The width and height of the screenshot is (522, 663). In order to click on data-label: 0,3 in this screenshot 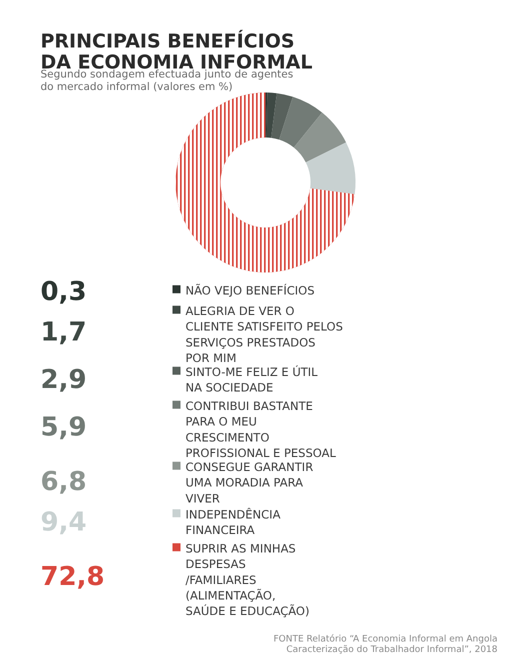, I will do `click(63, 291)`.